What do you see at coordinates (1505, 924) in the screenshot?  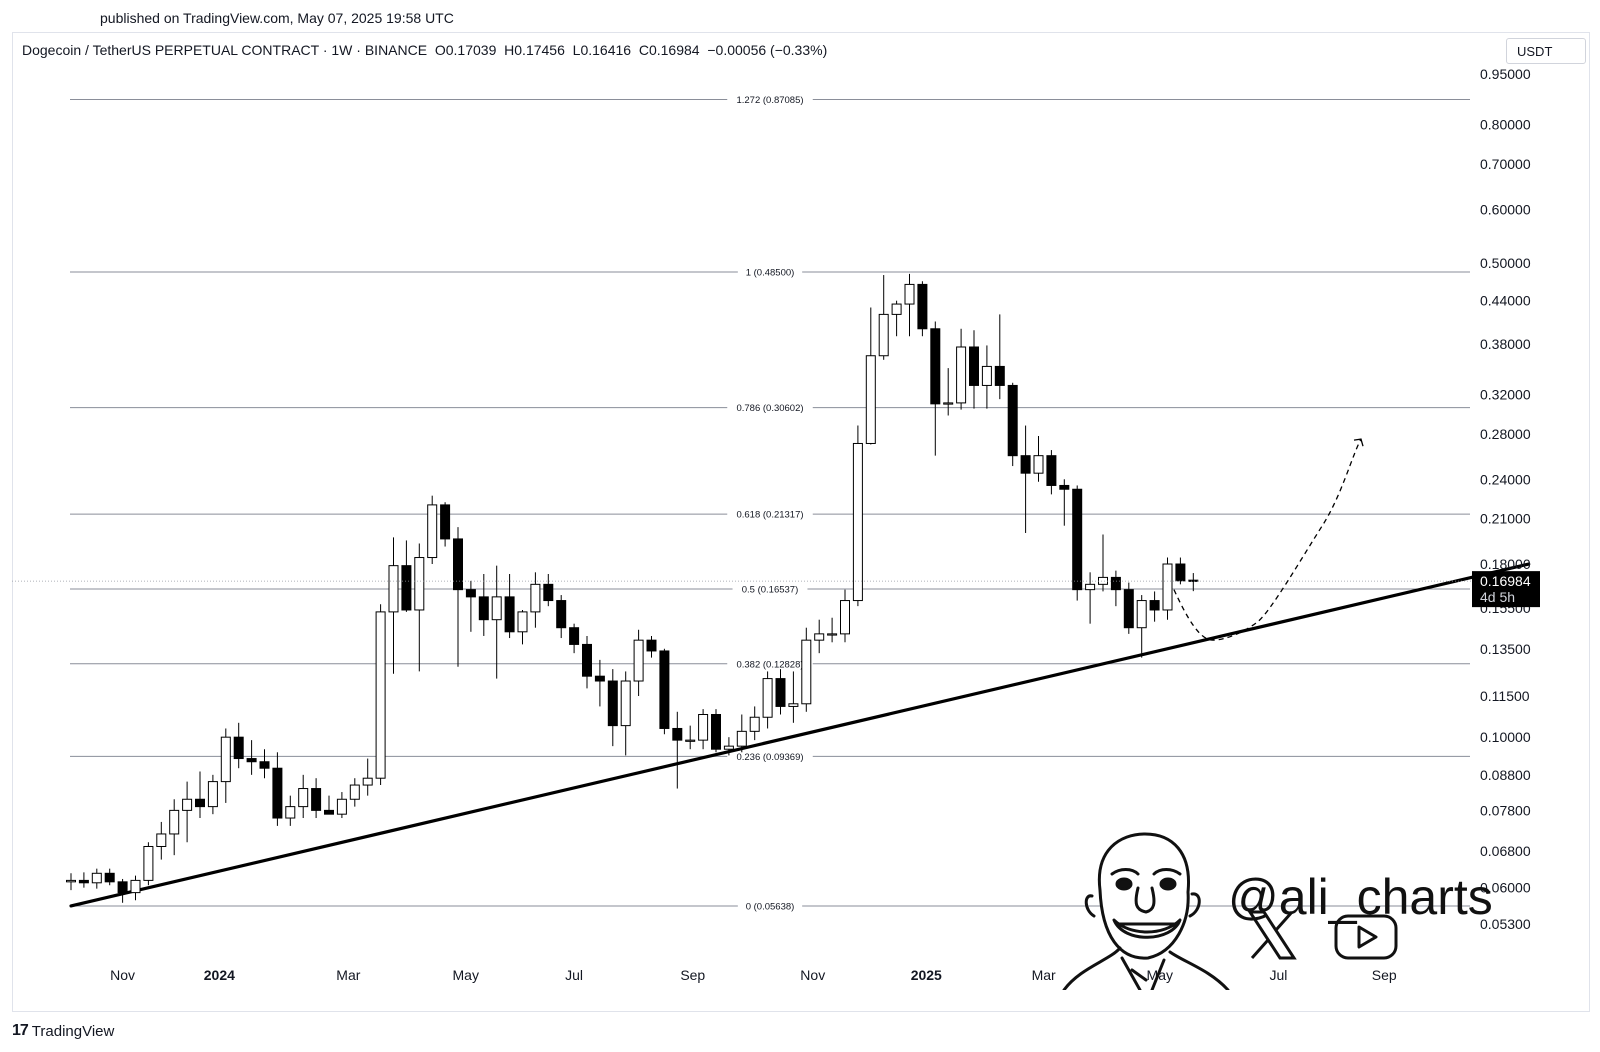 I see `y-tick-label: 0.05300` at bounding box center [1505, 924].